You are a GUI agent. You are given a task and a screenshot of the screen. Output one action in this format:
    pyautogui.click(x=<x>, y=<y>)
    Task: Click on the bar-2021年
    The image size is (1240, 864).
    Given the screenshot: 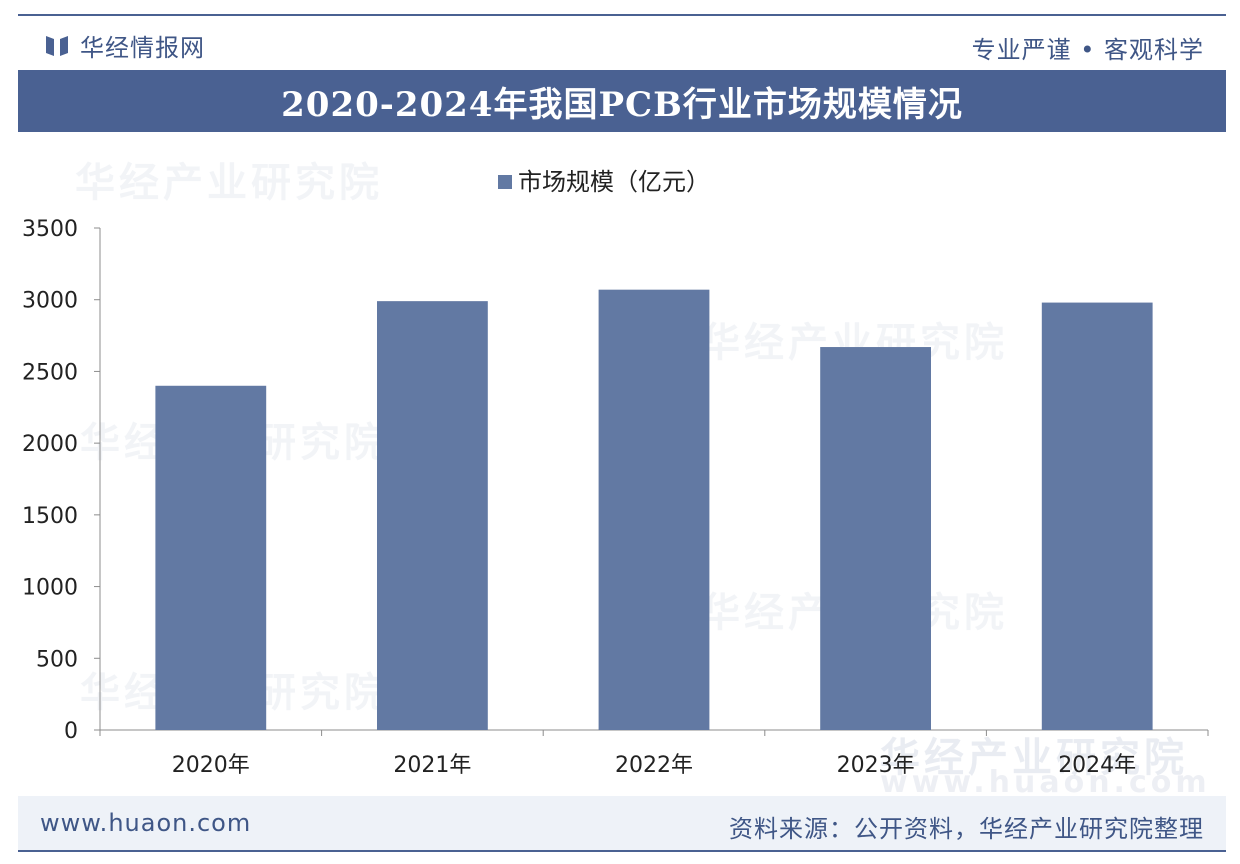 What is the action you would take?
    pyautogui.click(x=432, y=515)
    